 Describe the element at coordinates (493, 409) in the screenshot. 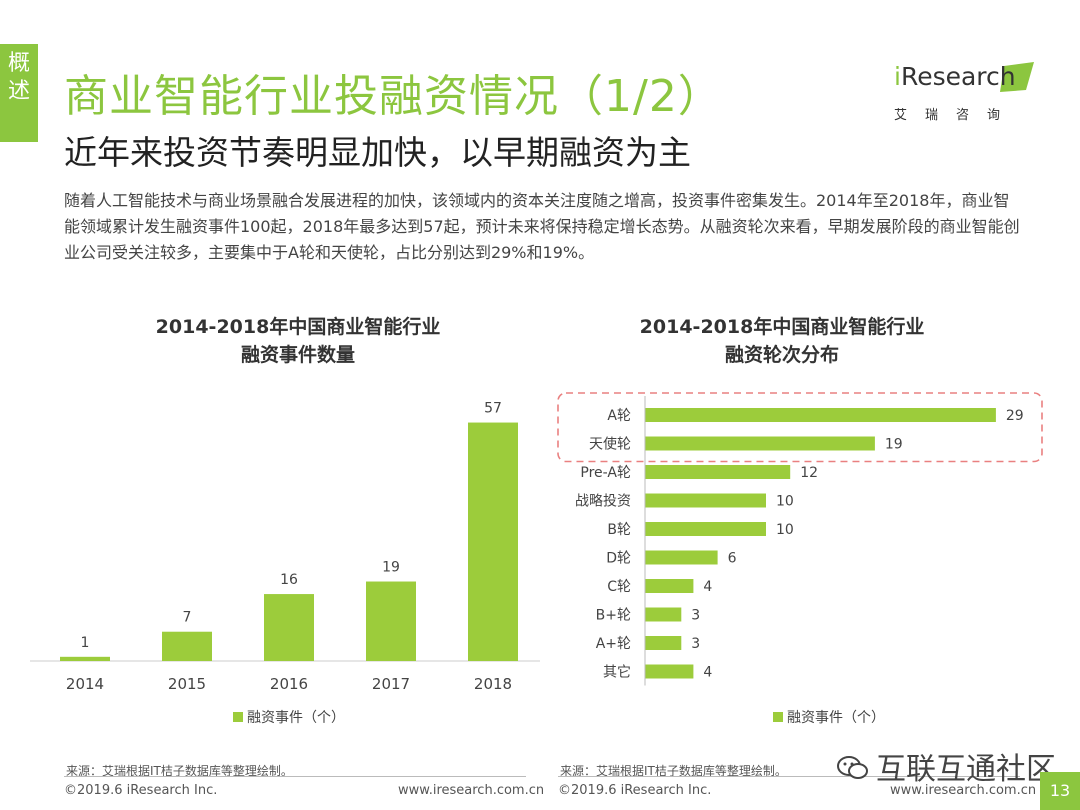

I see `data-label-2018: 57` at that location.